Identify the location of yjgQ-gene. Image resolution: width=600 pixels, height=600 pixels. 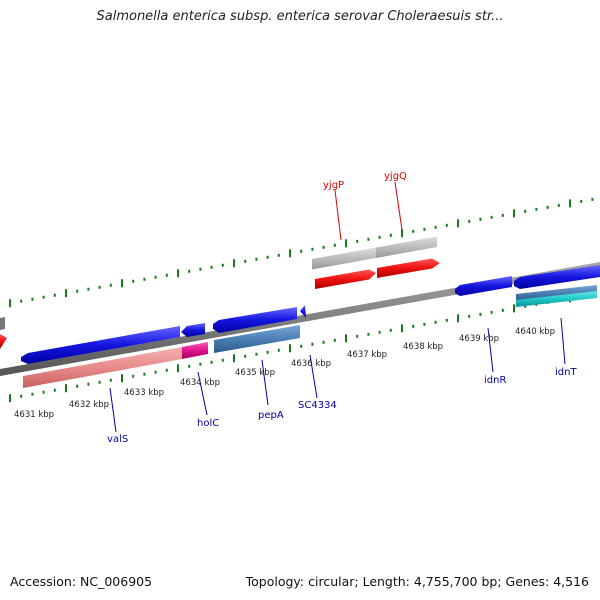
(406, 247).